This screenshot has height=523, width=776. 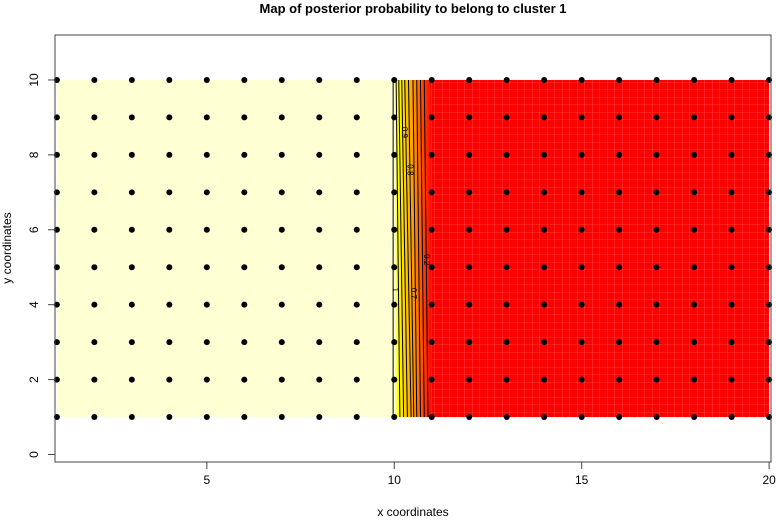 What do you see at coordinates (415, 248) in the screenshot?
I see `contour-line-0.4` at bounding box center [415, 248].